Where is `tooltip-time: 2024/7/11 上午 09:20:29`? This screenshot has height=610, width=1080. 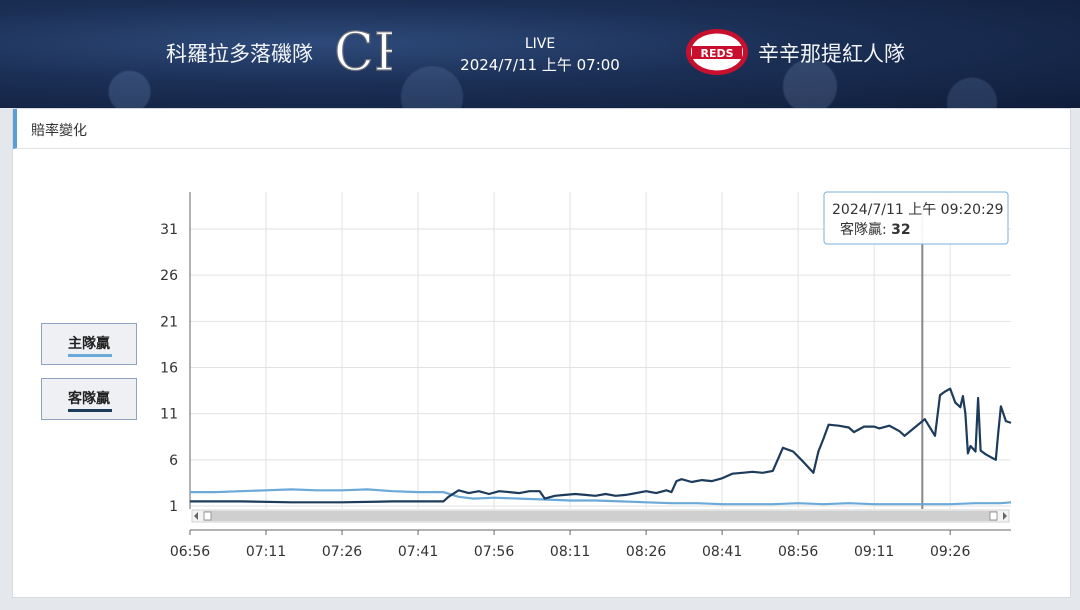 tooltip-time: 2024/7/11 上午 09:20:29 is located at coordinates (918, 210).